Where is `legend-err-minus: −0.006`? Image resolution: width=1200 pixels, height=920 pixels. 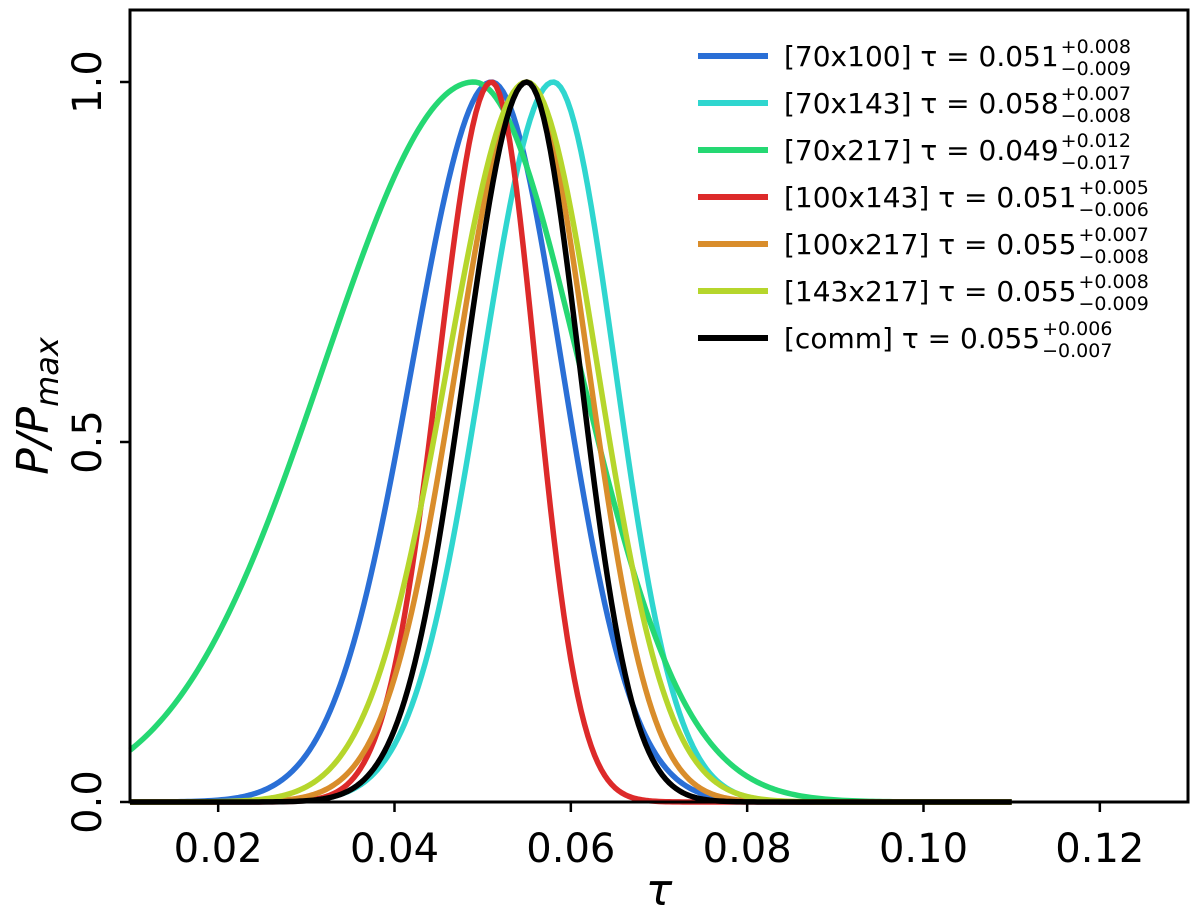 legend-err-minus: −0.006 is located at coordinates (1113, 210).